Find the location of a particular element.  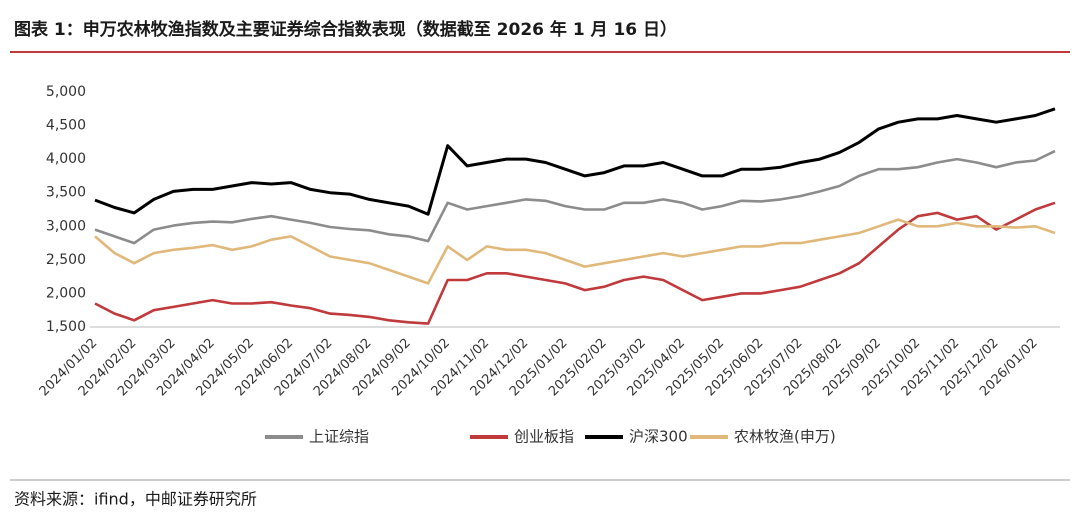

legend-label: 创业板指 is located at coordinates (544, 437).